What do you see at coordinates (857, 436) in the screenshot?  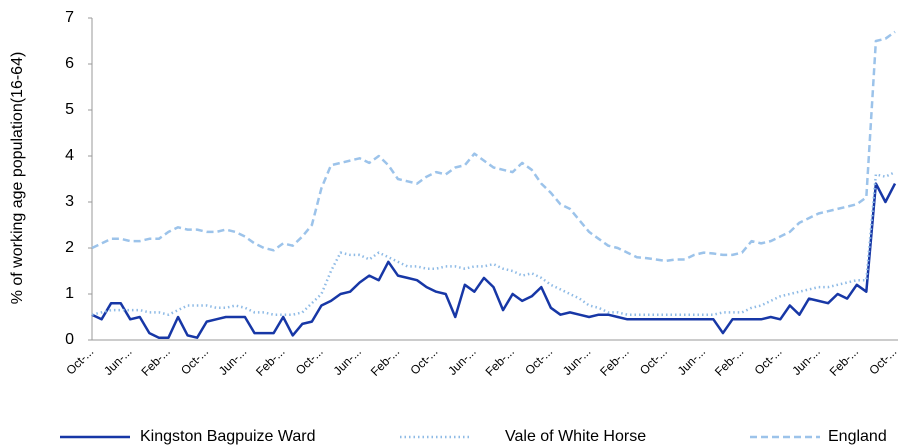 I see `legend-label: England` at bounding box center [857, 436].